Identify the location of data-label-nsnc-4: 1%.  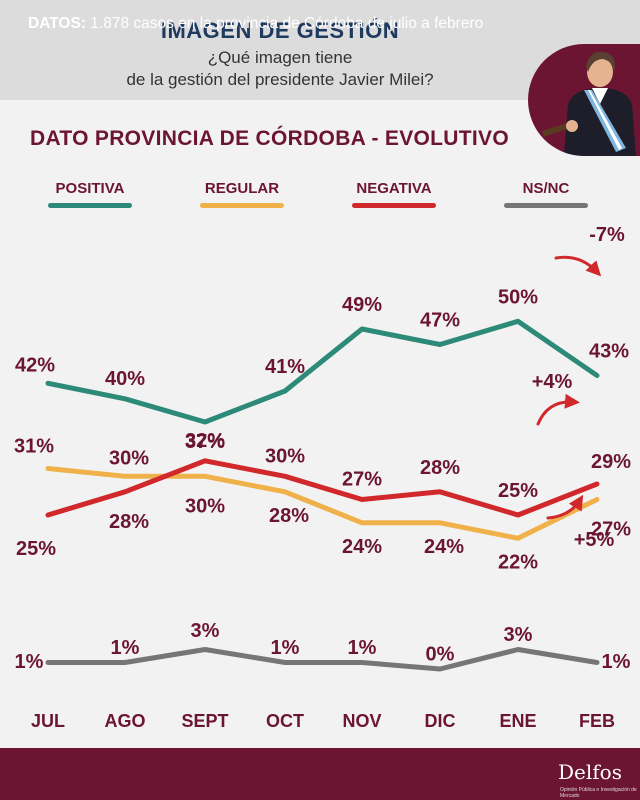
(362, 648).